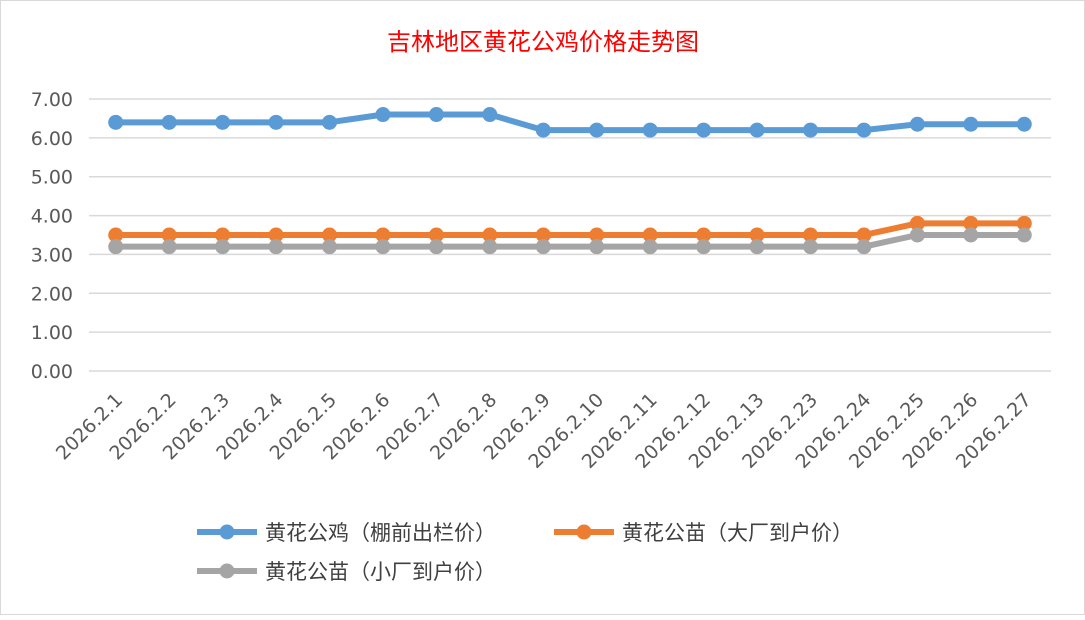 The height and width of the screenshot is (620, 1085). Describe the element at coordinates (52, 294) in the screenshot. I see `y-tick-label: 2.00` at that location.